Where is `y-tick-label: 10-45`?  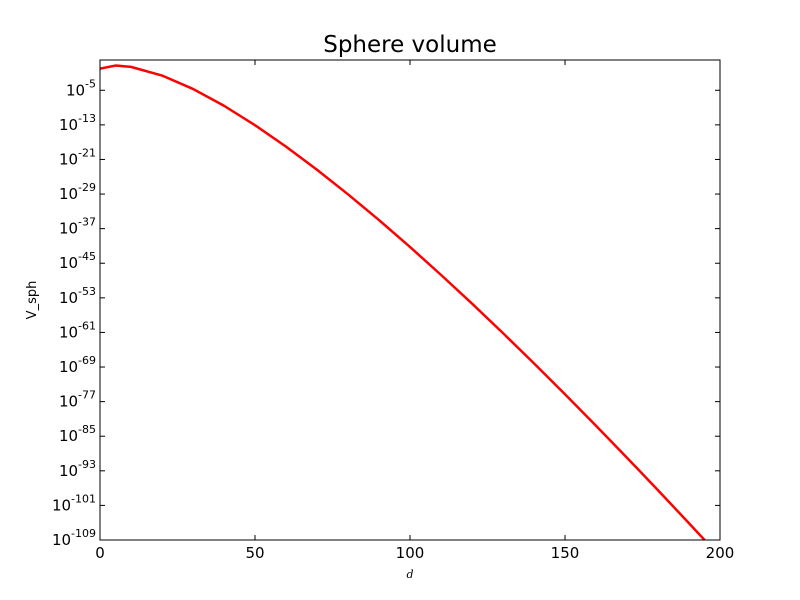
y-tick-label: 10-45 is located at coordinates (77, 261).